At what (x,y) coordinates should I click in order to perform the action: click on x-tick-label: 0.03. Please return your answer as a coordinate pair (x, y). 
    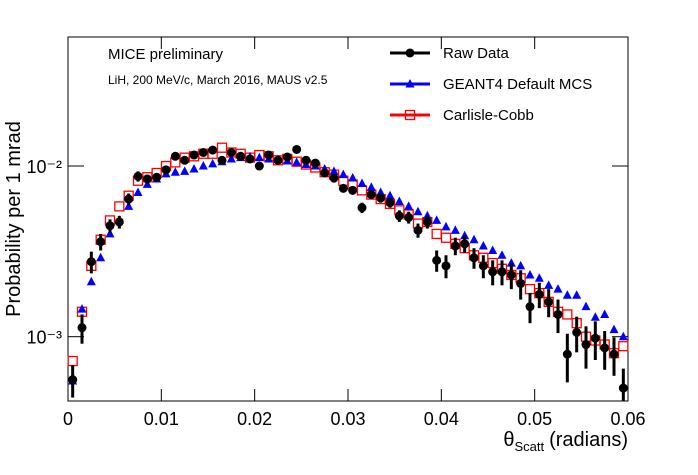
    Looking at the image, I should click on (347, 419).